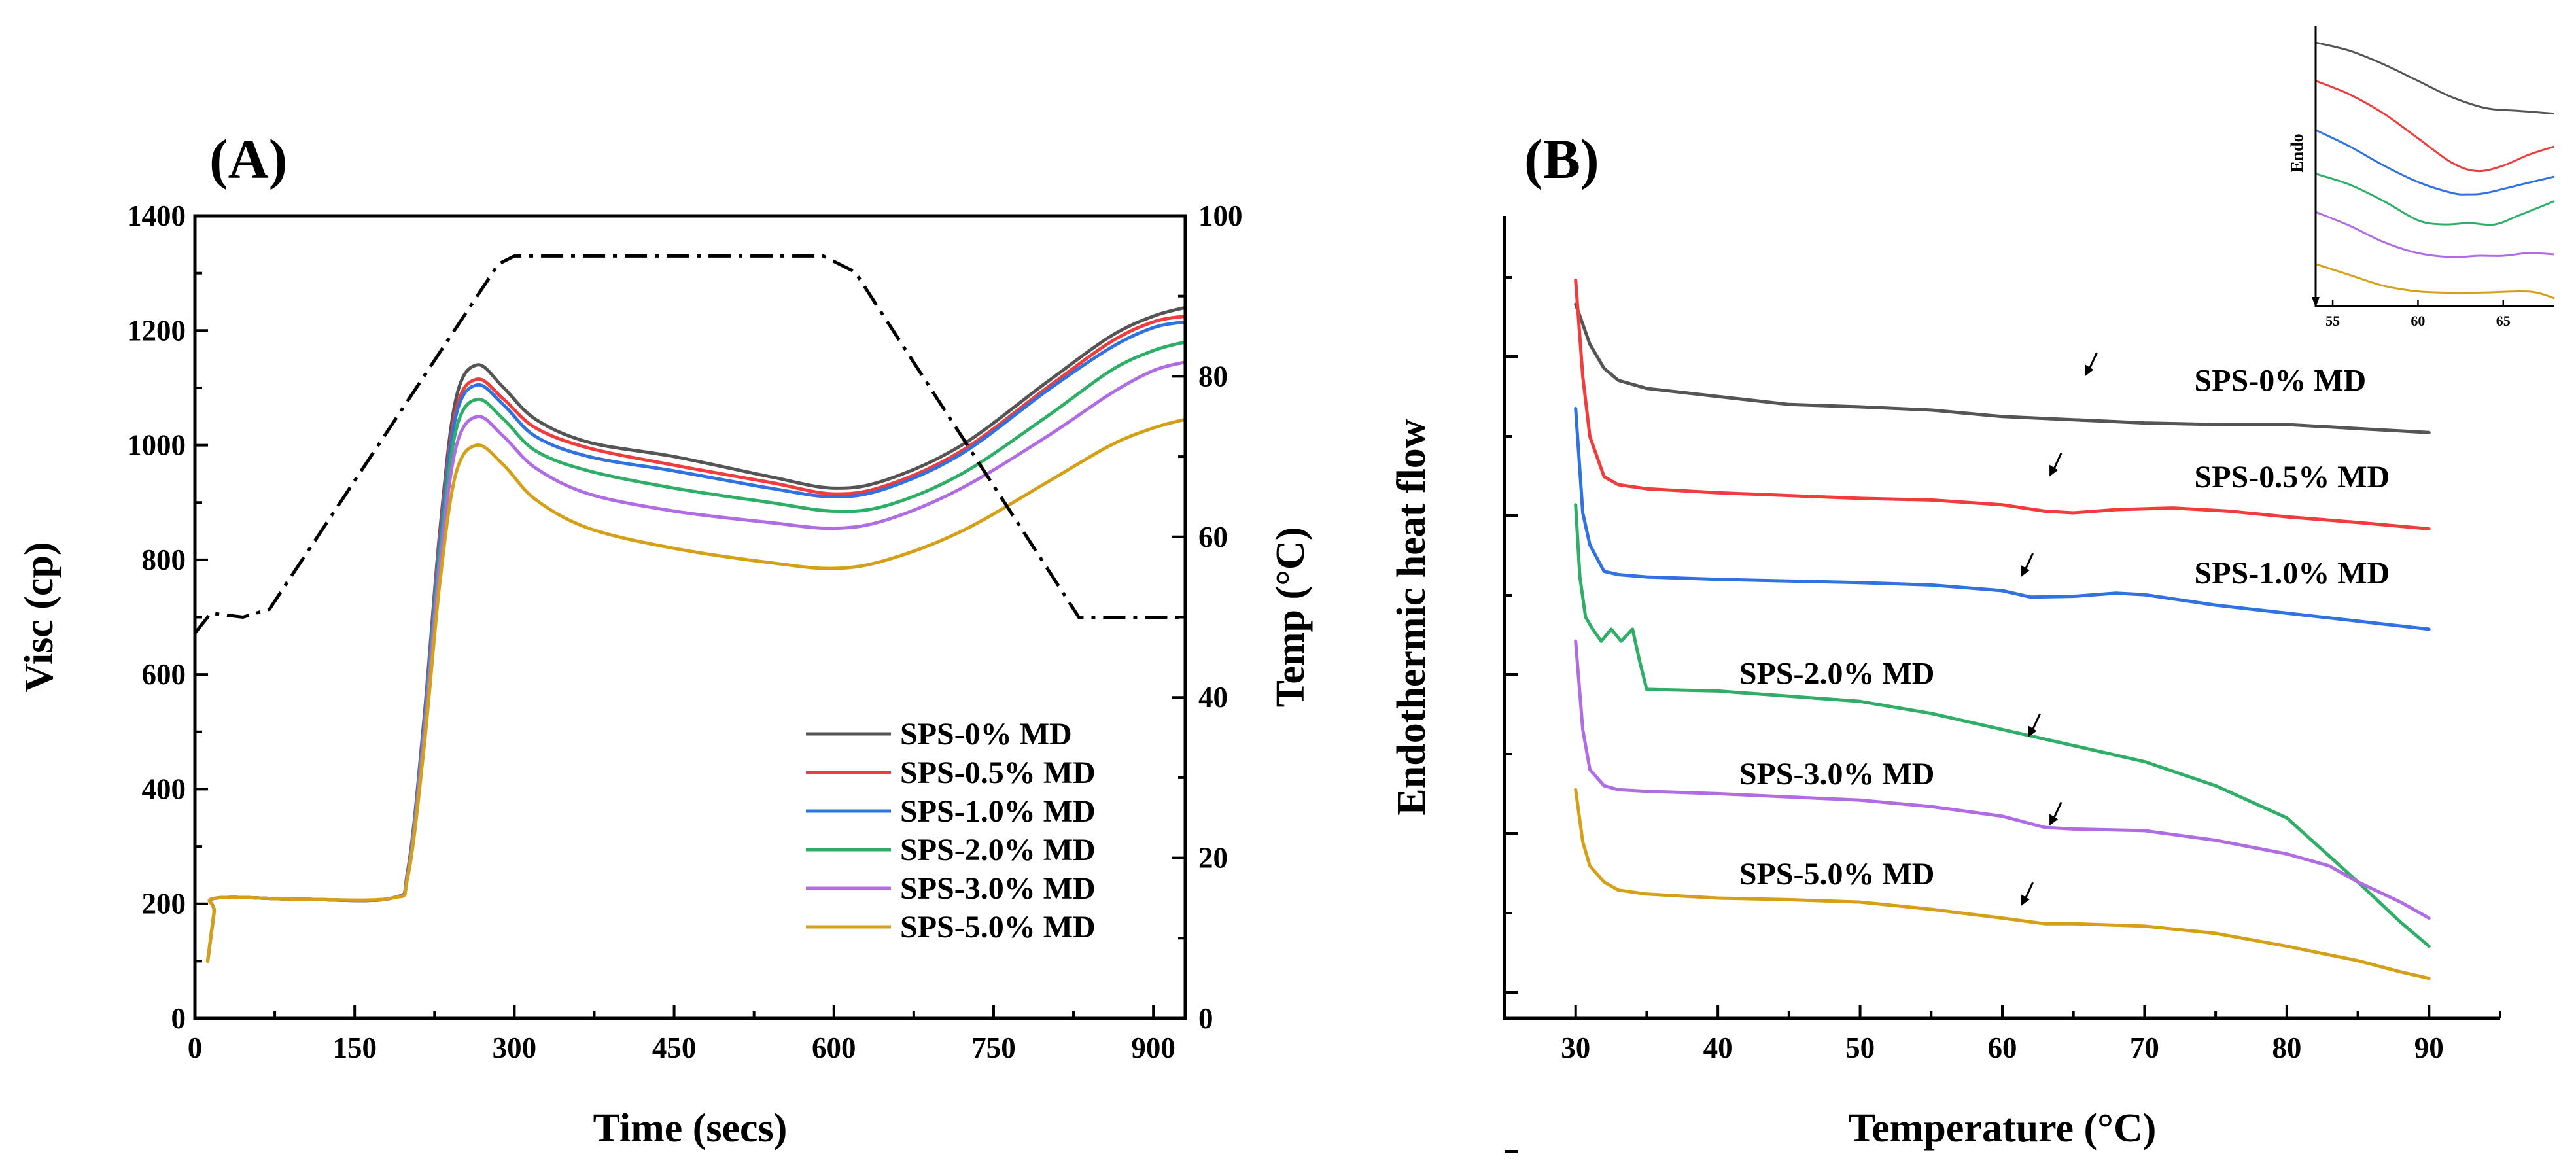 The image size is (2576, 1163). Describe the element at coordinates (1837, 674) in the screenshot. I see `b-curve-label-sps-2-0pct-md: SPS-2.0% MD` at that location.